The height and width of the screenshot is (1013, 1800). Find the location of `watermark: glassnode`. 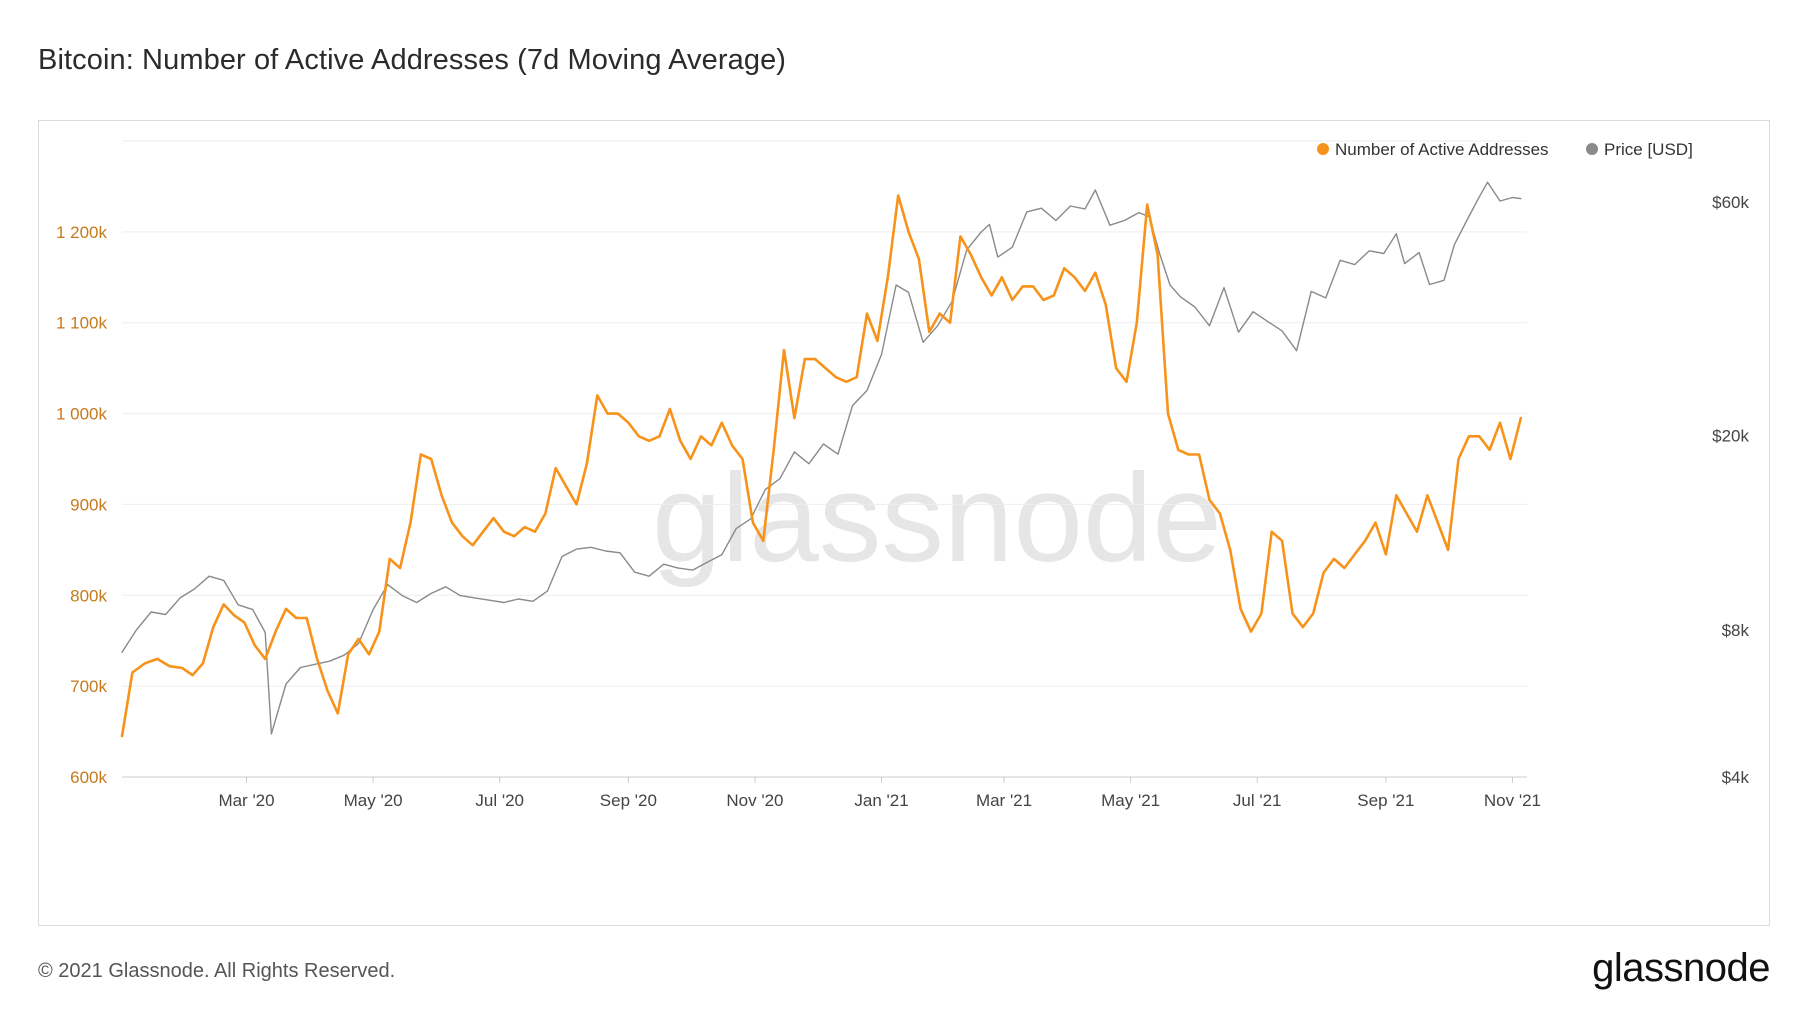

watermark: glassnode is located at coordinates (937, 518).